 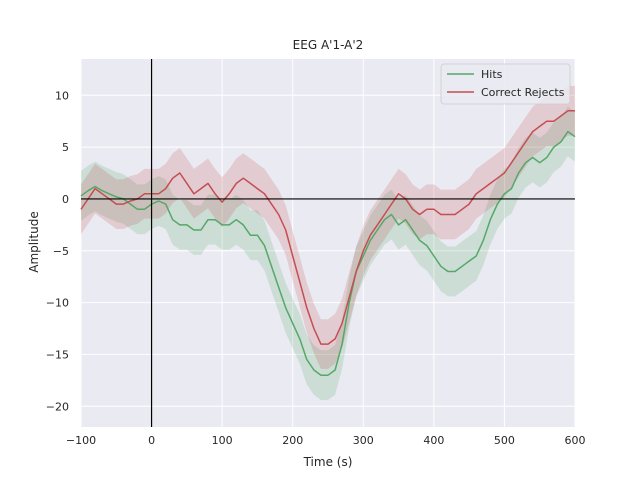 I want to click on x-tick-label: 600, so click(x=575, y=440).